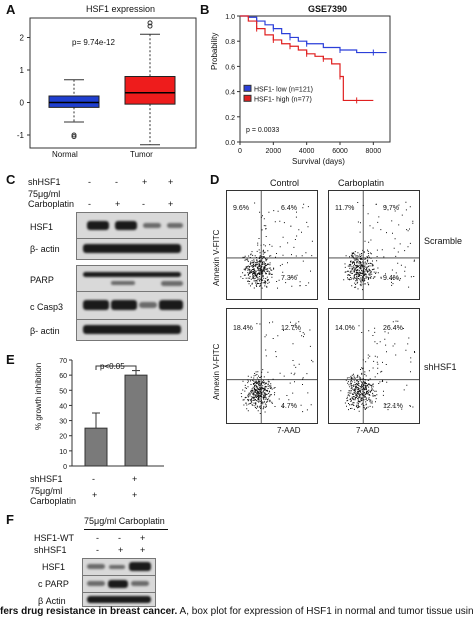 The image size is (474, 620). Describe the element at coordinates (53, 501) in the screenshot. I see `panel-e-row2-label-b: Carboplatin` at that location.